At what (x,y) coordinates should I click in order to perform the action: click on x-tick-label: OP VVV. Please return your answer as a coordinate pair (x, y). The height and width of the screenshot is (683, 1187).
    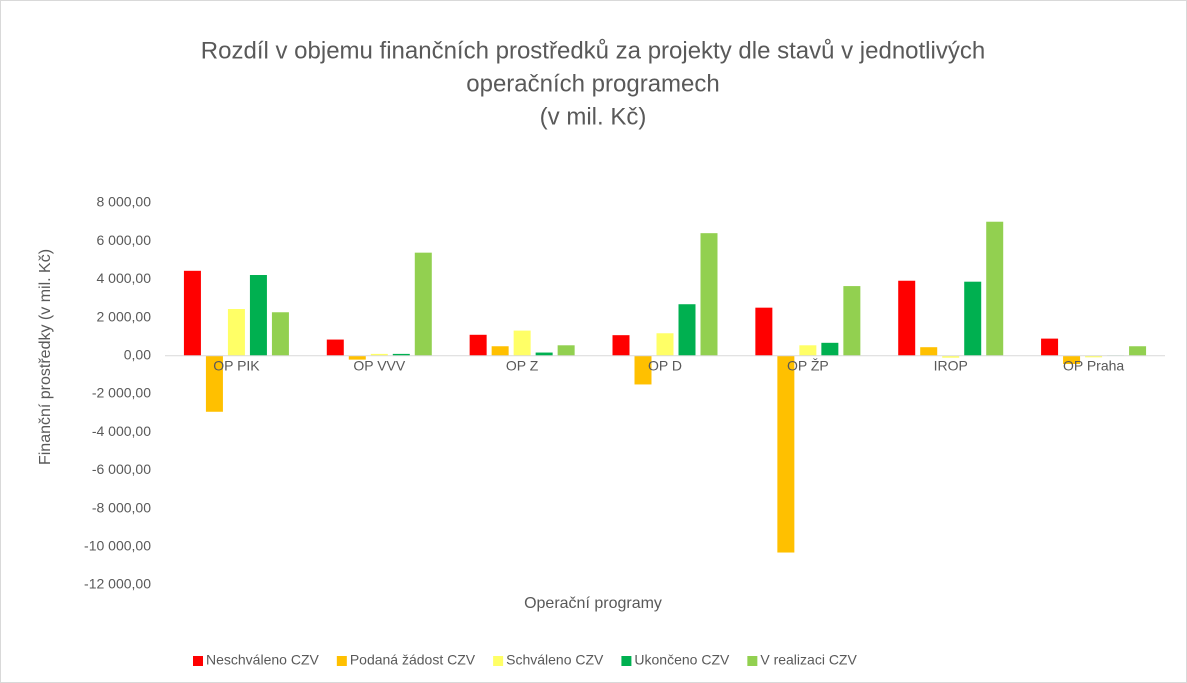
    Looking at the image, I should click on (379, 366).